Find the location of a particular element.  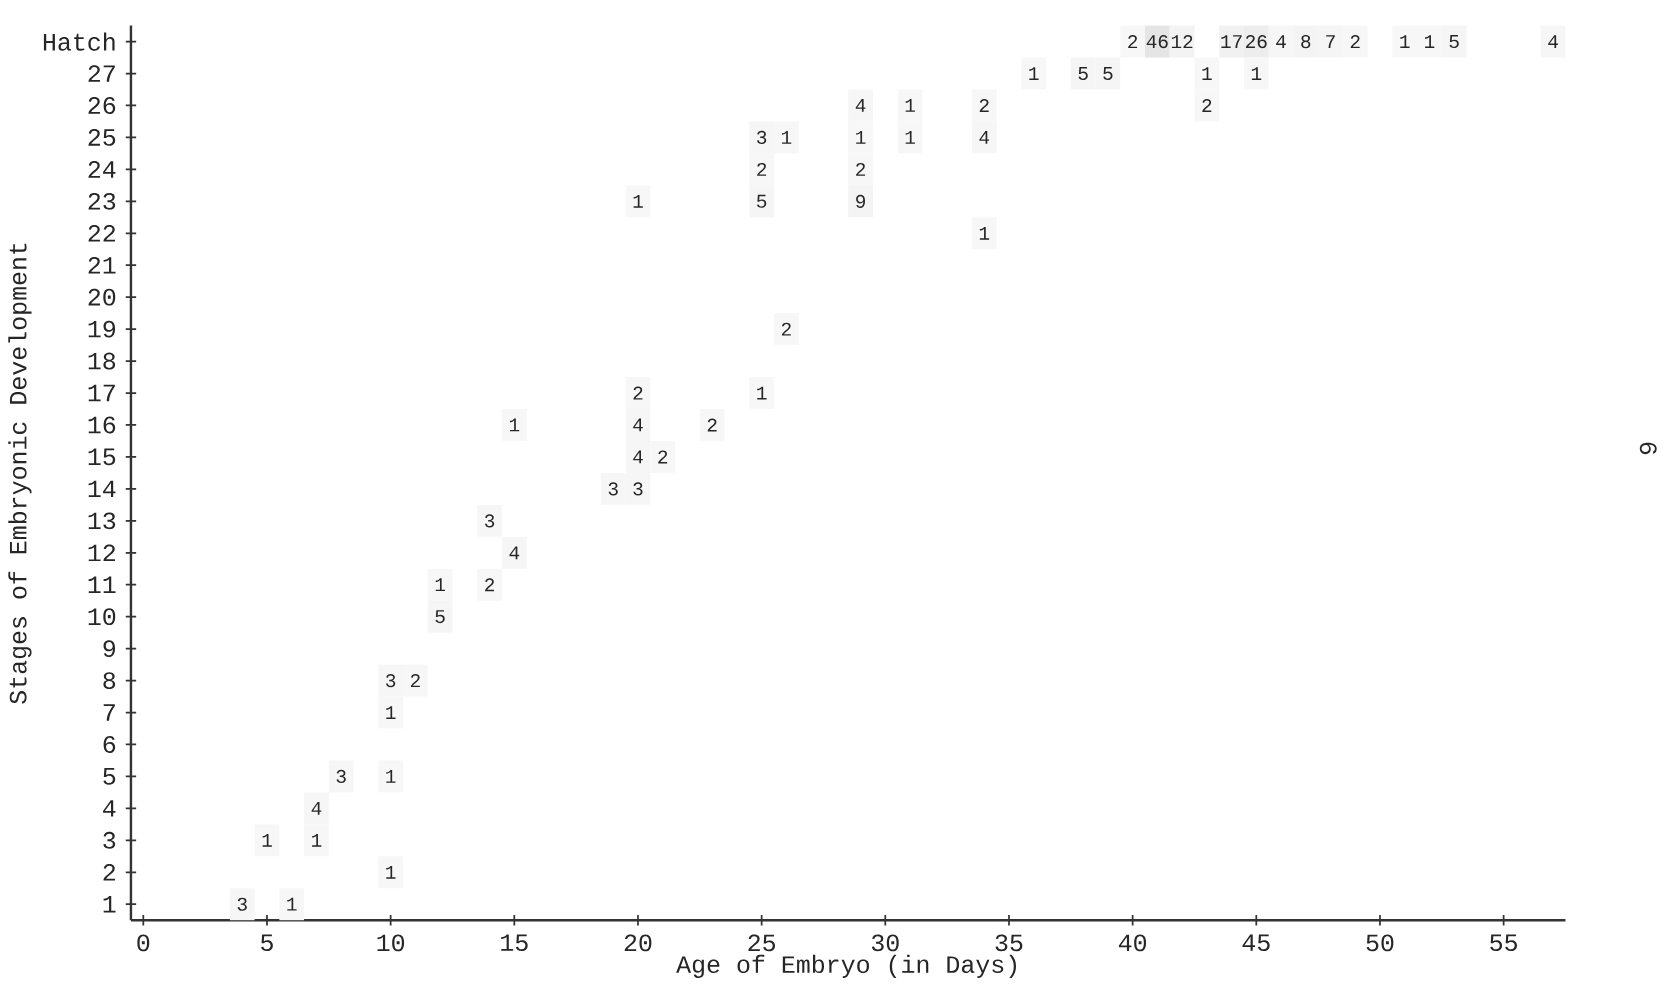

data-label: 17 is located at coordinates (1231, 41).